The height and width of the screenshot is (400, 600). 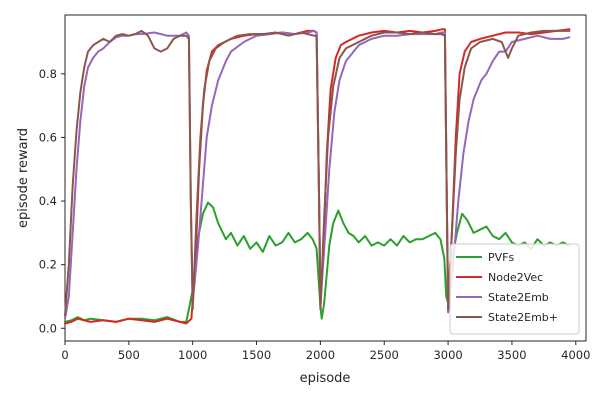 What do you see at coordinates (48, 328) in the screenshot?
I see `y-tick-label: 0.0` at bounding box center [48, 328].